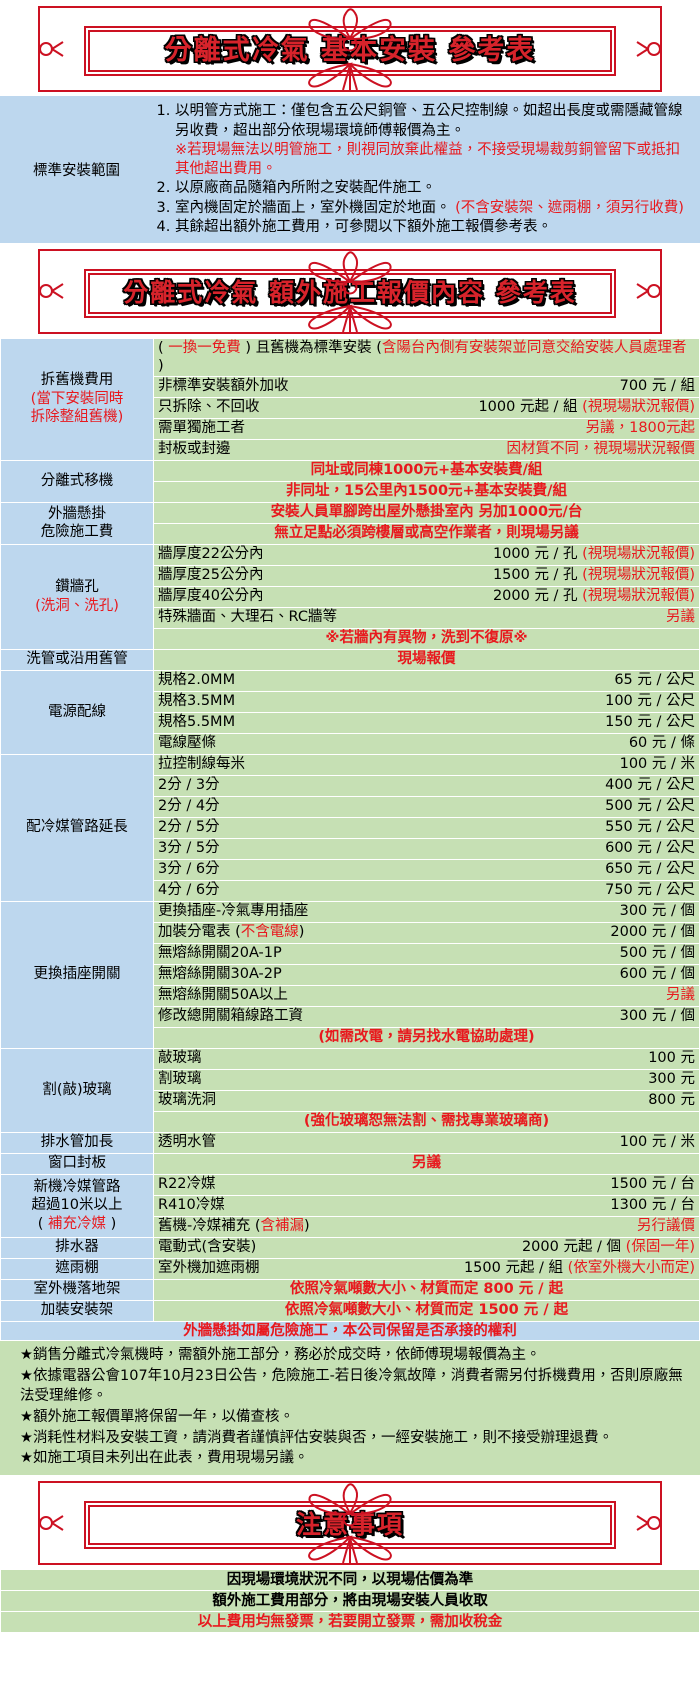 This screenshot has width=700, height=1698. I want to click on item-name: 室外機加遮雨棚, so click(209, 1268).